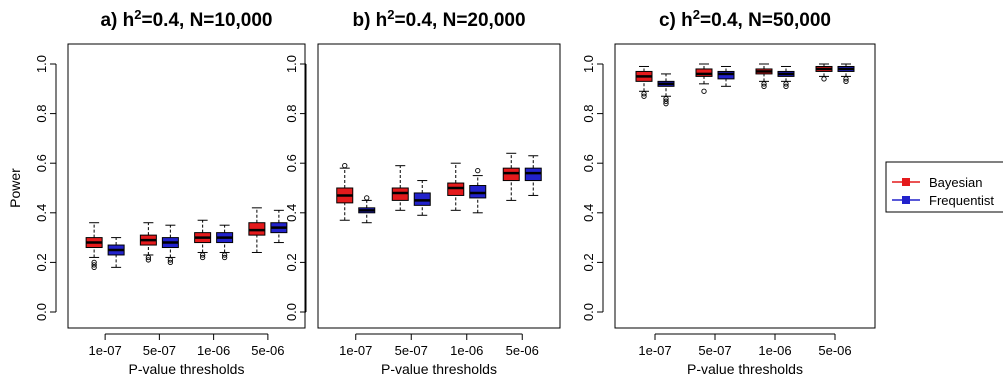 This screenshot has width=1003, height=379. I want to click on panel-title: c) h2=0.4, N=50,000, so click(745, 19).